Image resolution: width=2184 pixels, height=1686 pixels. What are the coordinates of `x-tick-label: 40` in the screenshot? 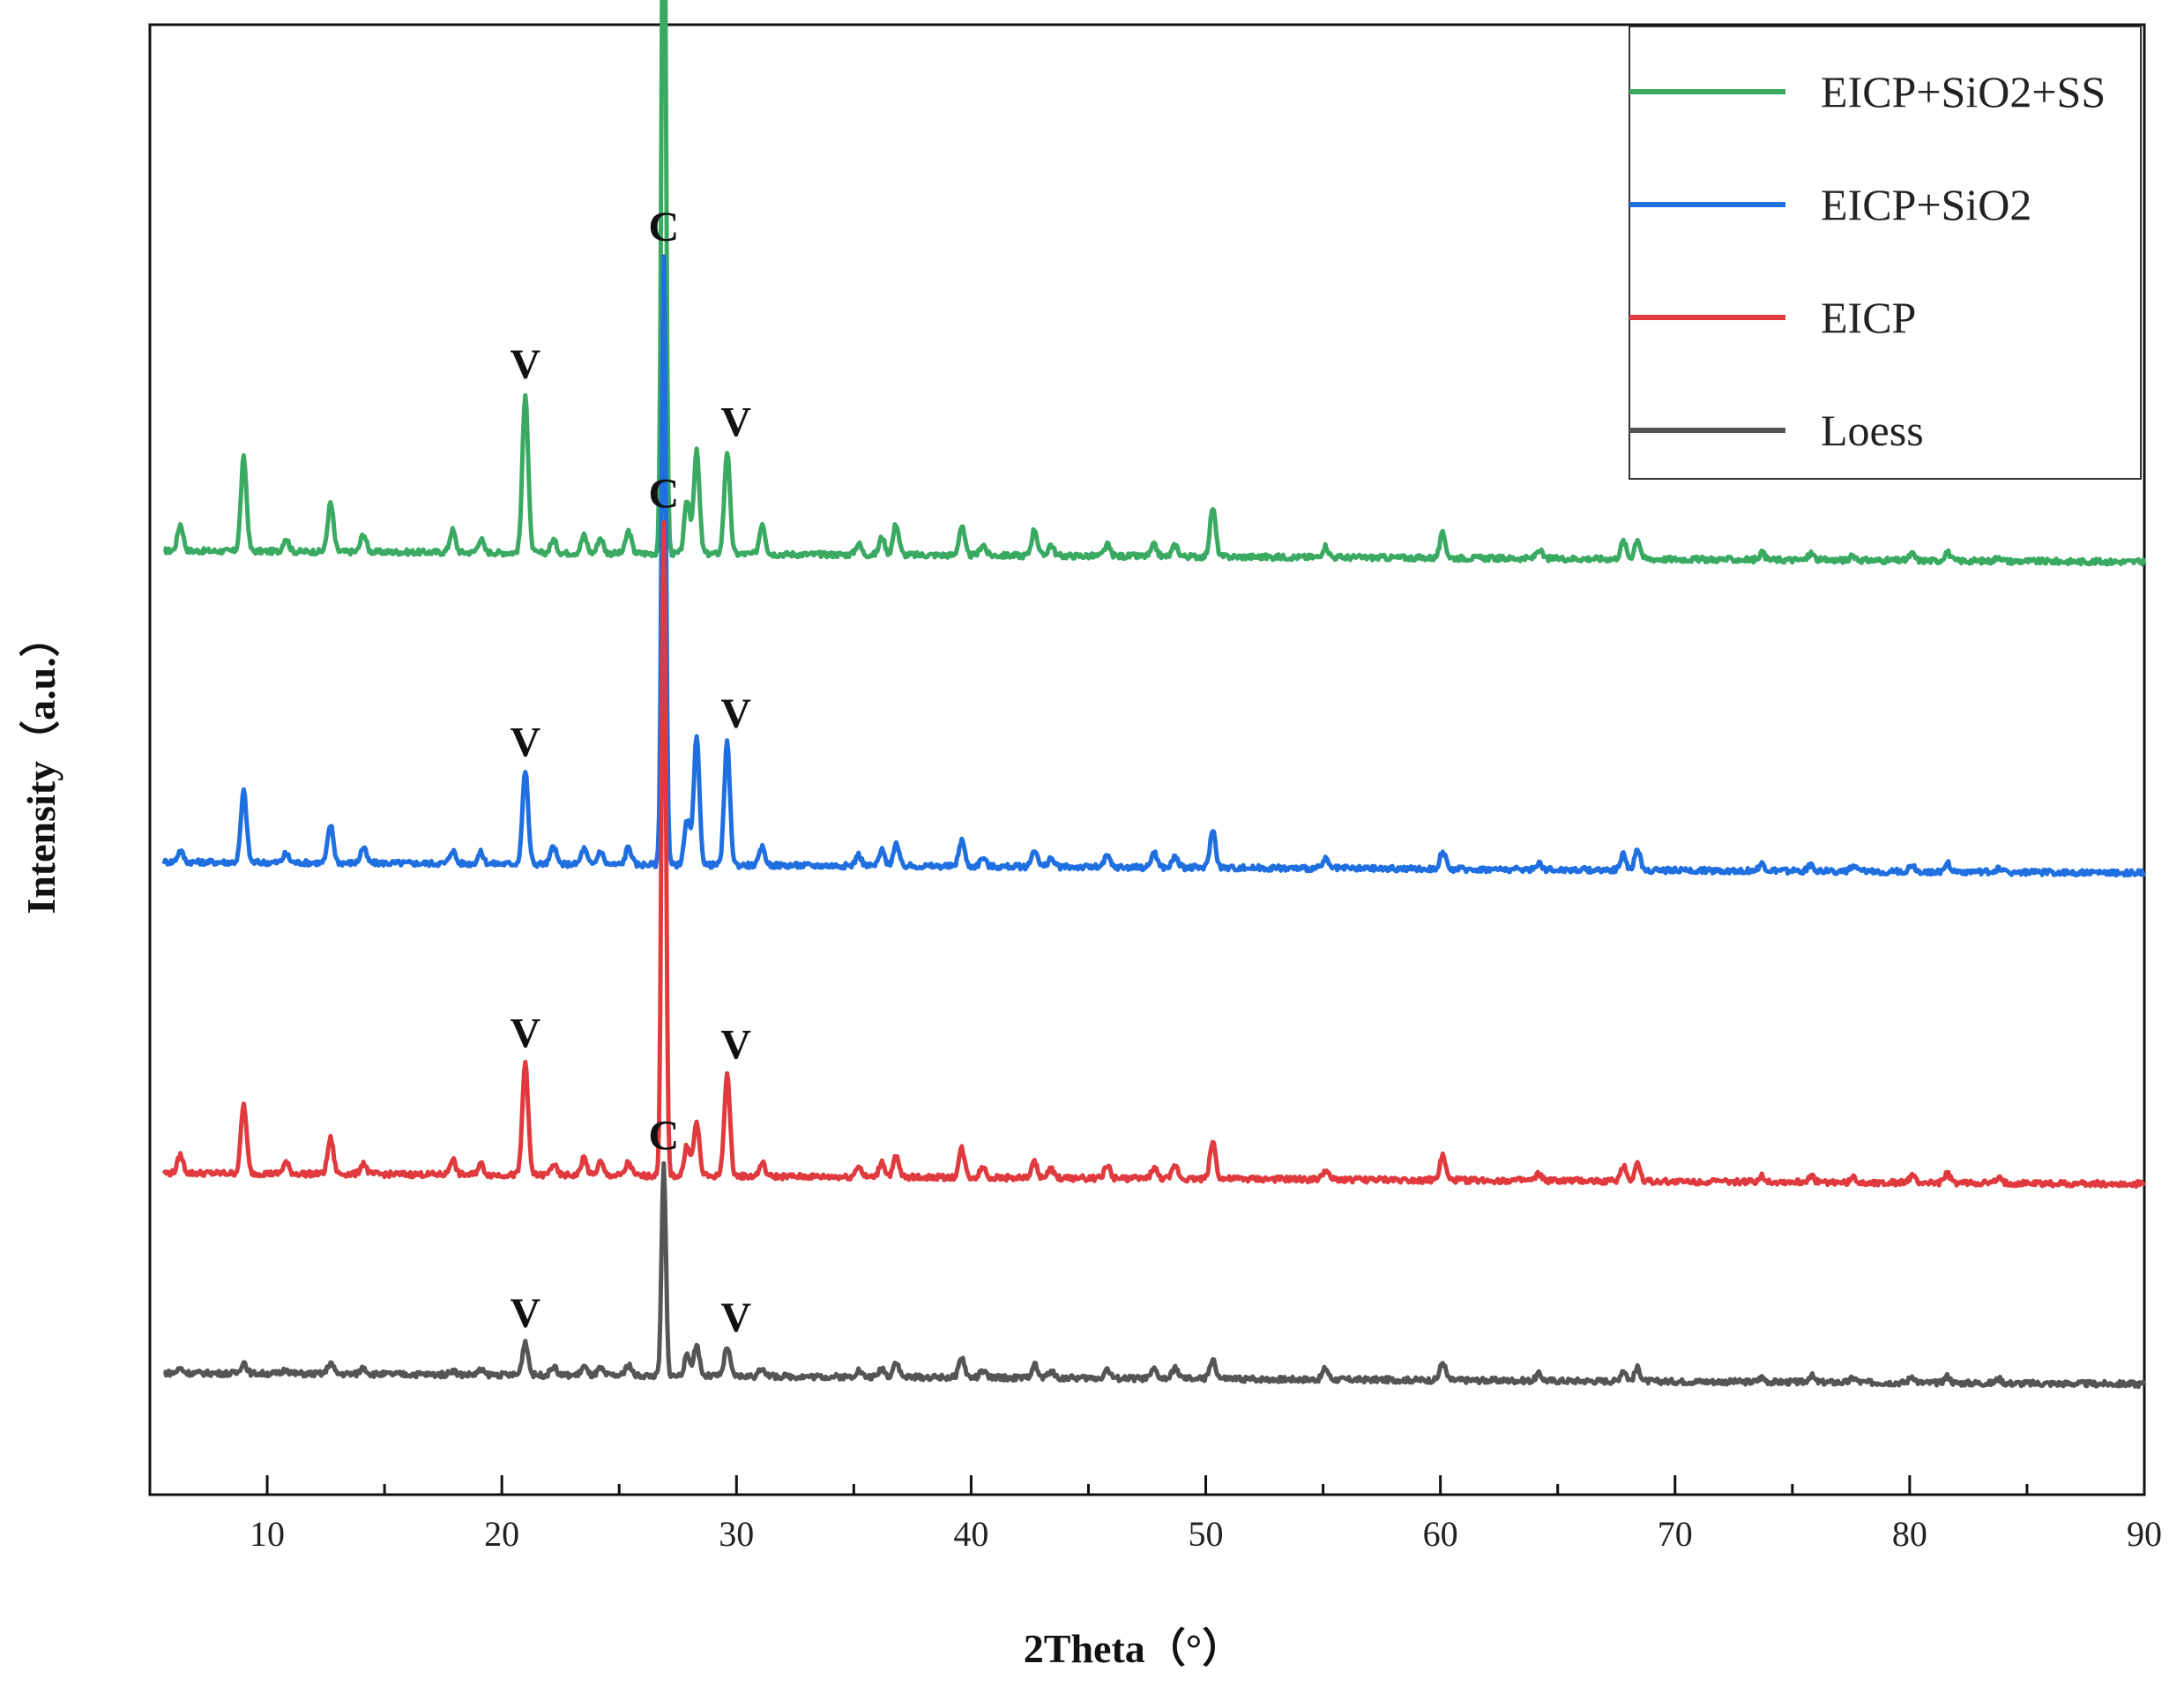 It's located at (970, 1534).